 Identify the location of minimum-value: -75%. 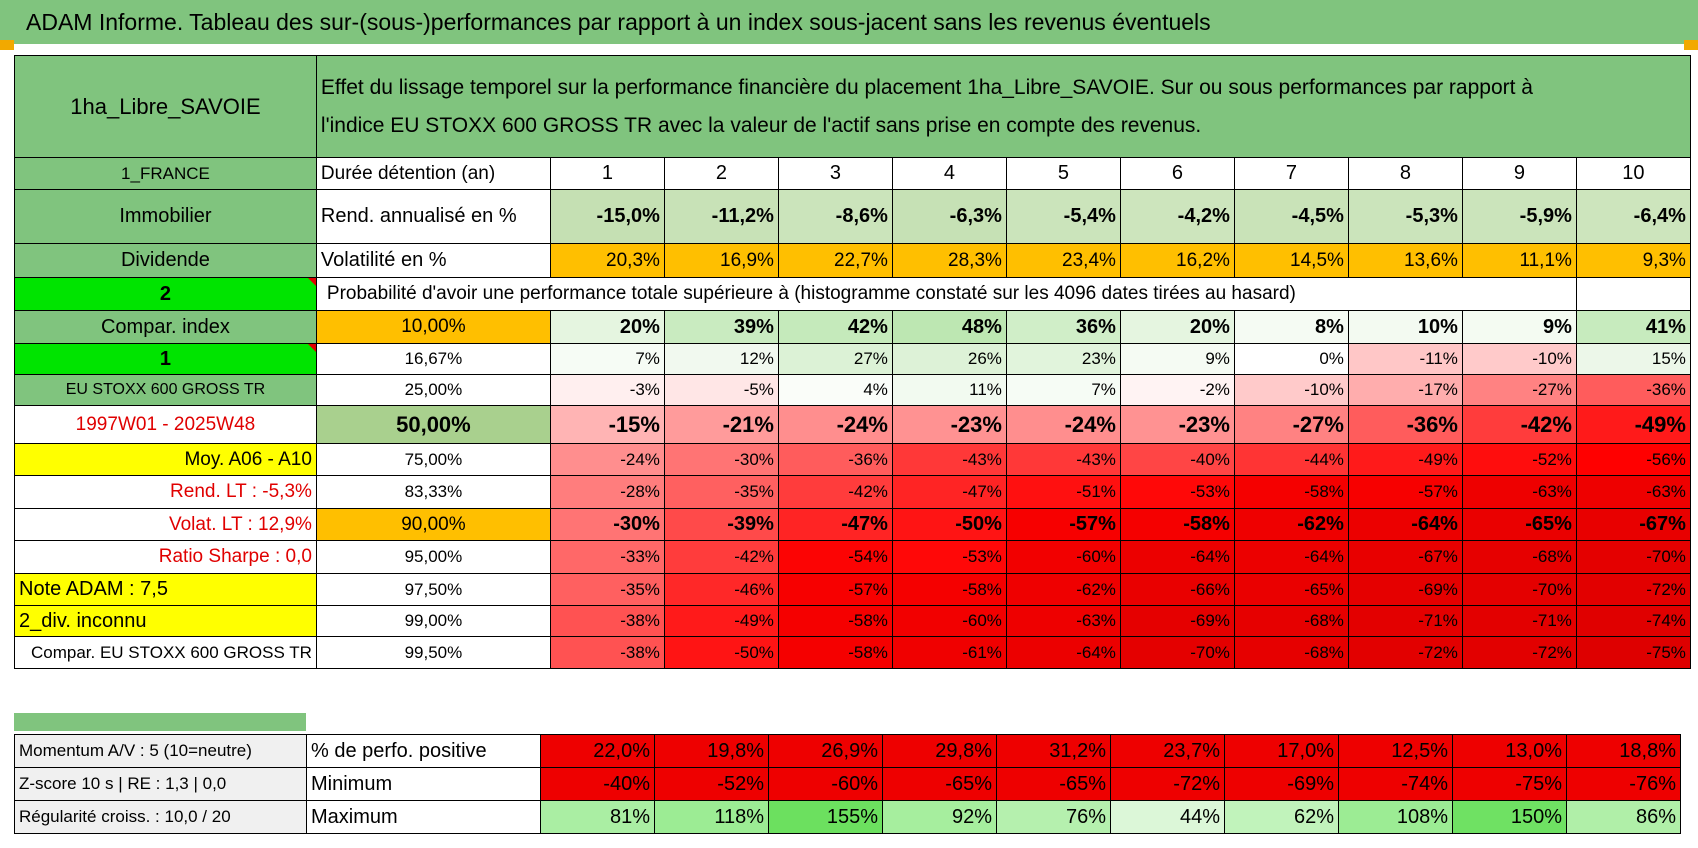
(1509, 784).